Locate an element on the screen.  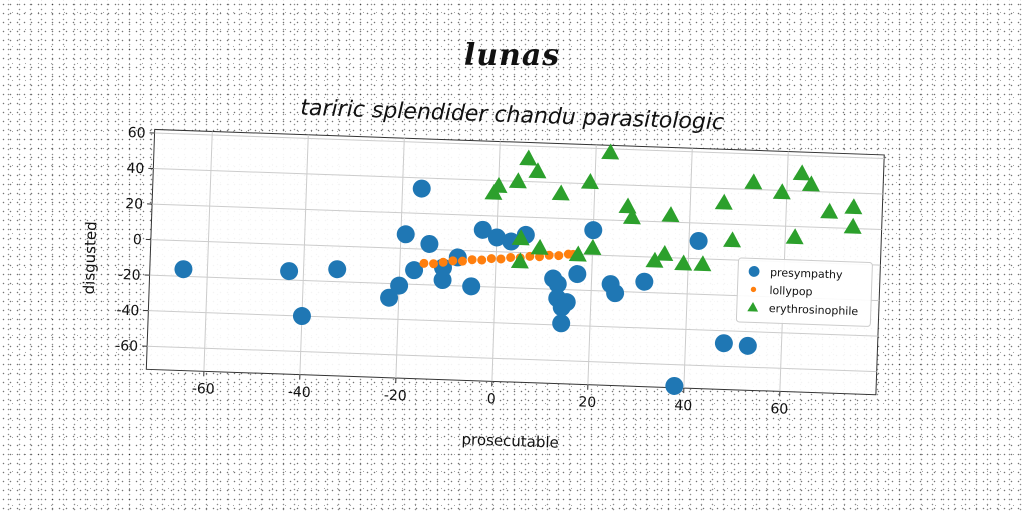
x-tick-label: 40 is located at coordinates (683, 406).